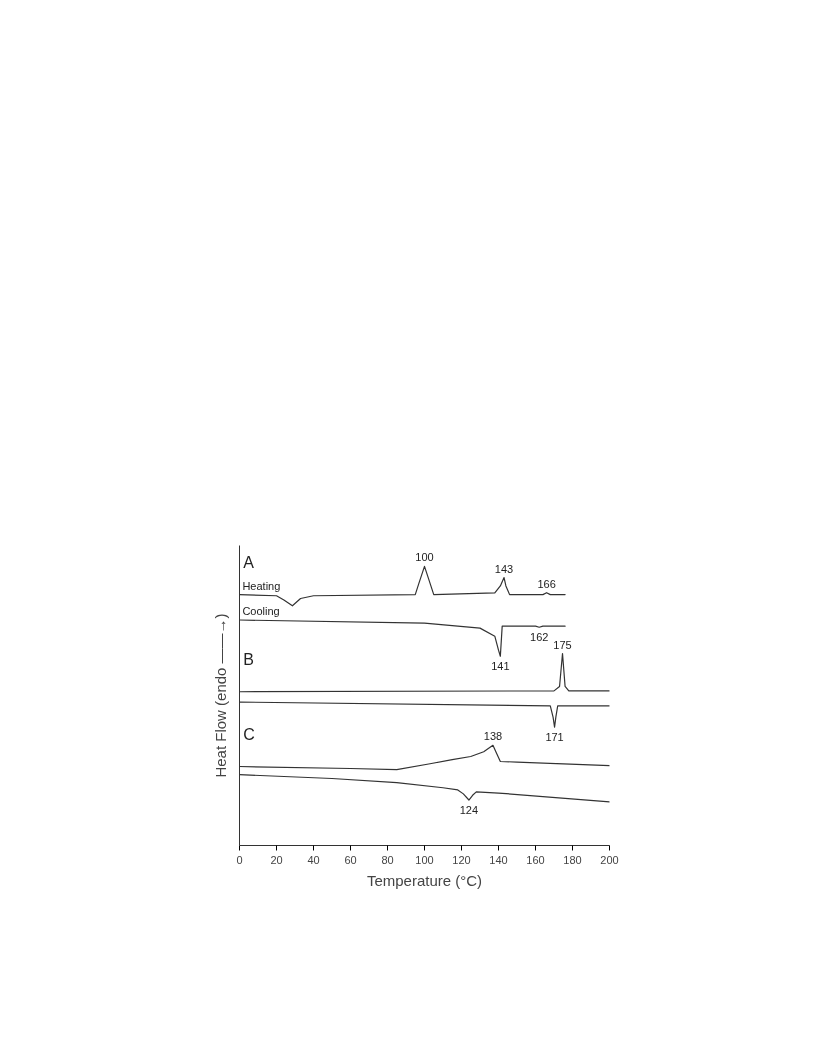  I want to click on annotation: 166, so click(546, 583).